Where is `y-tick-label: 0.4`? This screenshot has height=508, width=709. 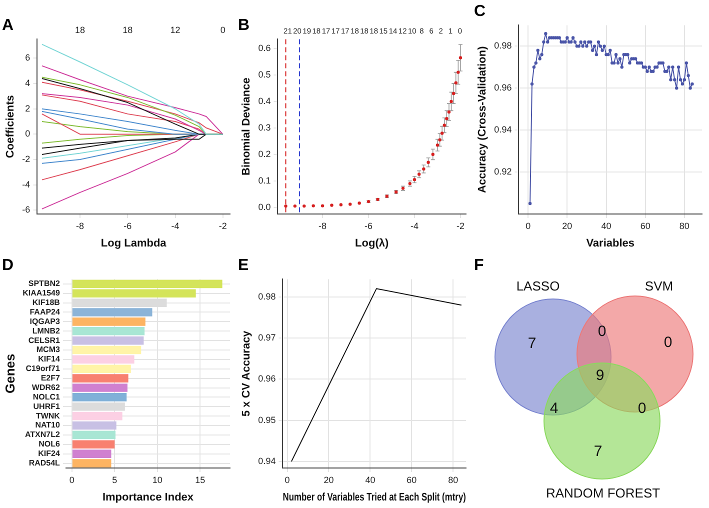
y-tick-label: 0.4 is located at coordinates (264, 101).